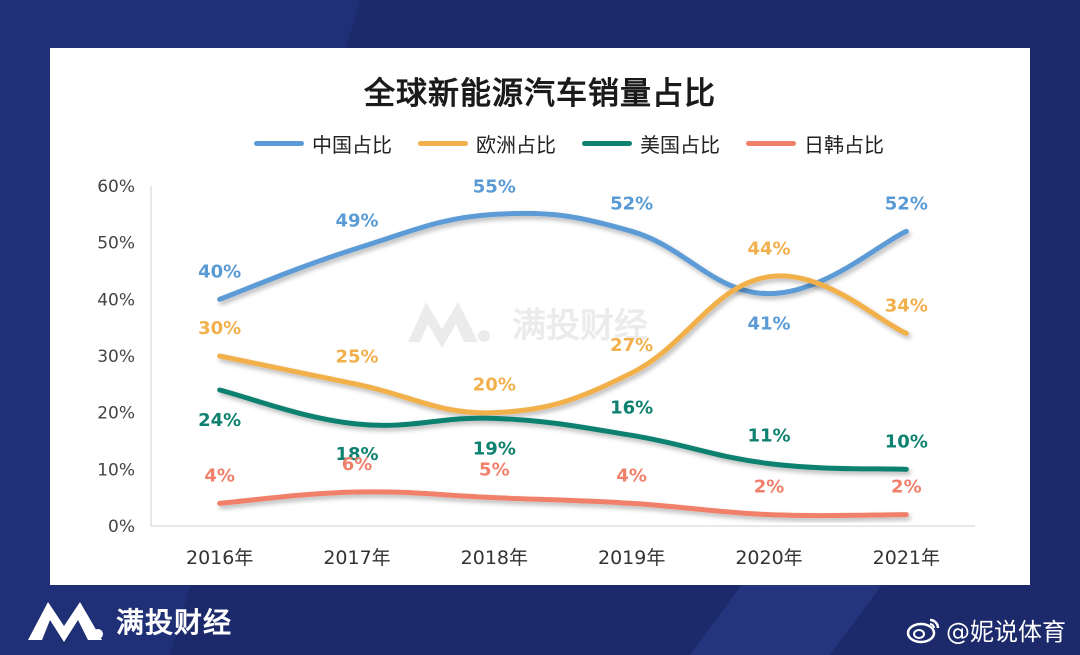 The image size is (1080, 655). Describe the element at coordinates (357, 464) in the screenshot. I see `data-label-japan-korea: 6%` at that location.